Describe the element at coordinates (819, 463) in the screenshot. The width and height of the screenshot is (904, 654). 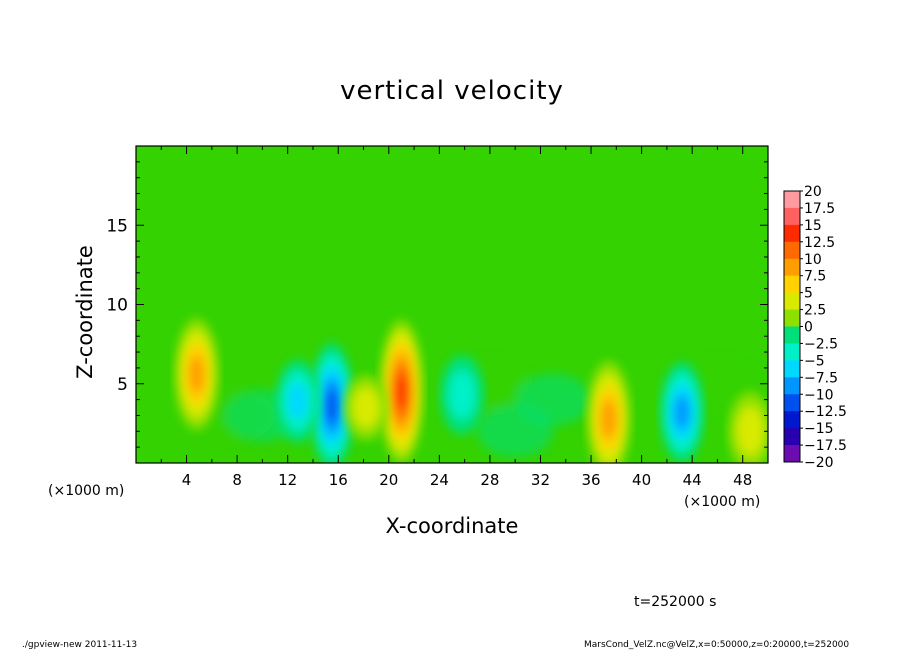
I see `colorbar-label: −20` at that location.